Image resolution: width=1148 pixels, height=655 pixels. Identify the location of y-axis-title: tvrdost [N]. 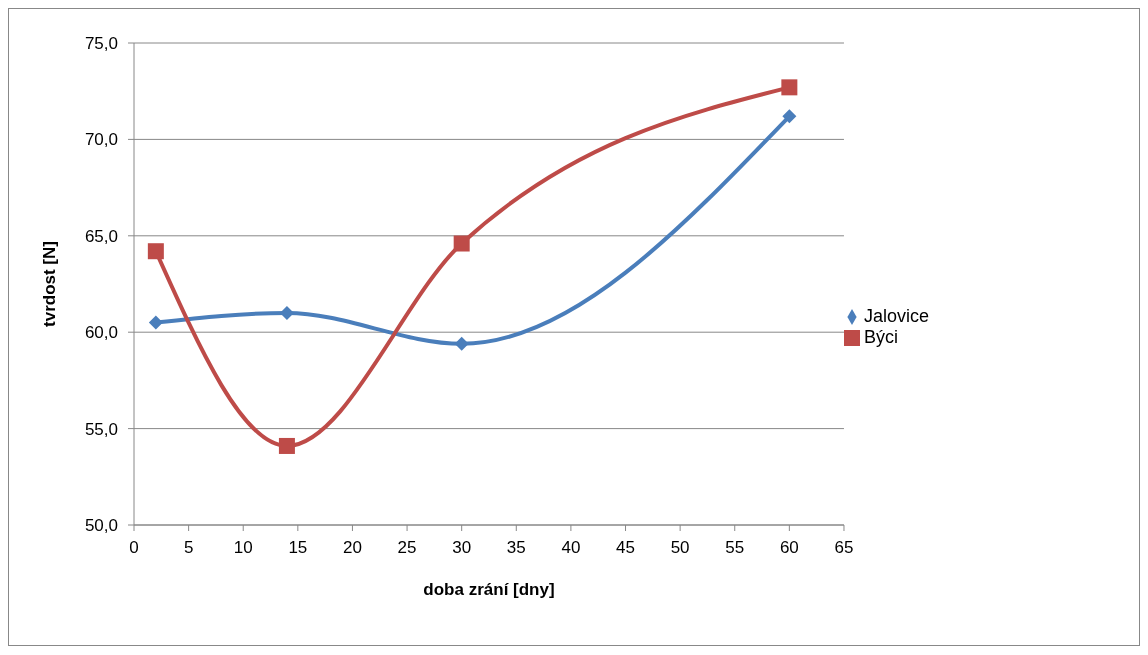
(50, 284).